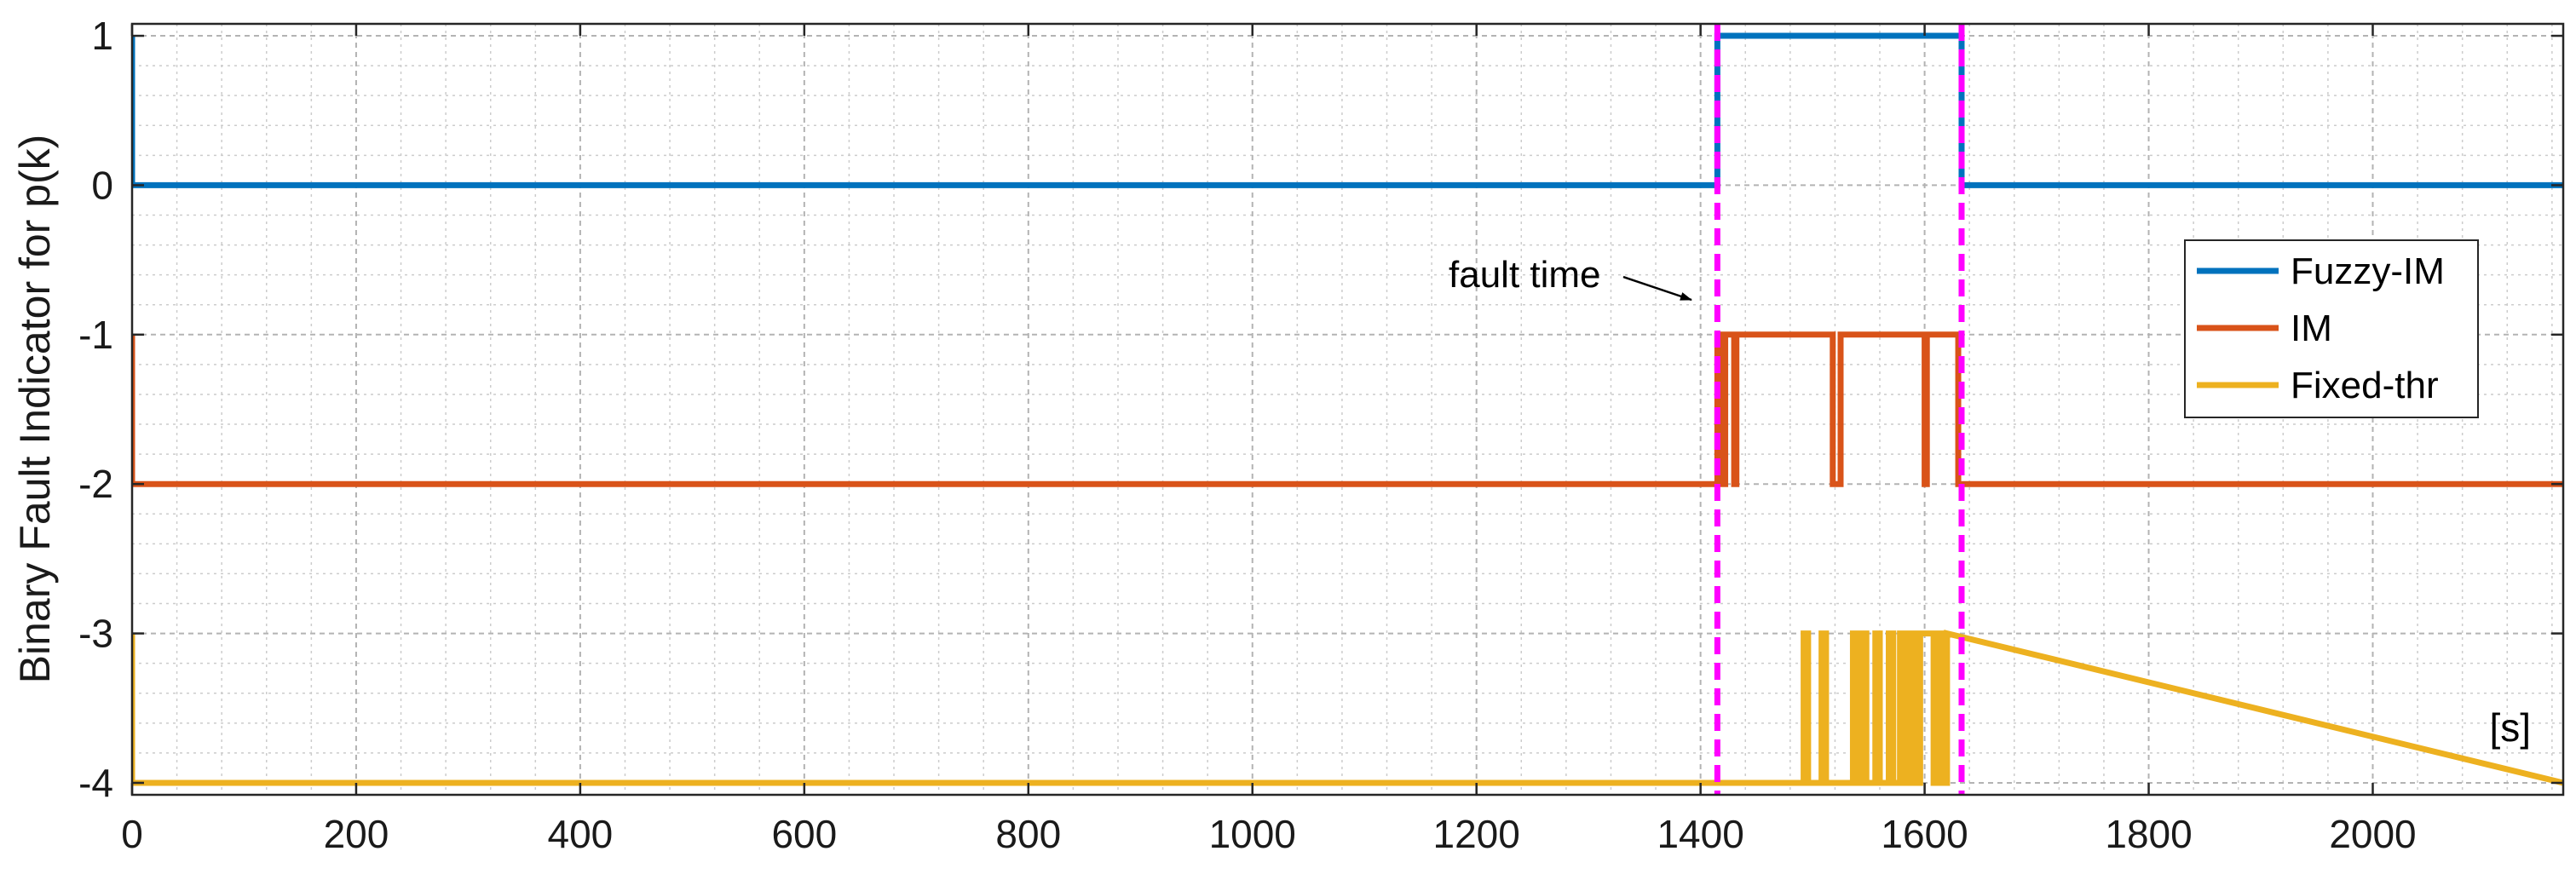 Image resolution: width=2576 pixels, height=880 pixels. Describe the element at coordinates (1839, 409) in the screenshot. I see `fault-lines` at that location.